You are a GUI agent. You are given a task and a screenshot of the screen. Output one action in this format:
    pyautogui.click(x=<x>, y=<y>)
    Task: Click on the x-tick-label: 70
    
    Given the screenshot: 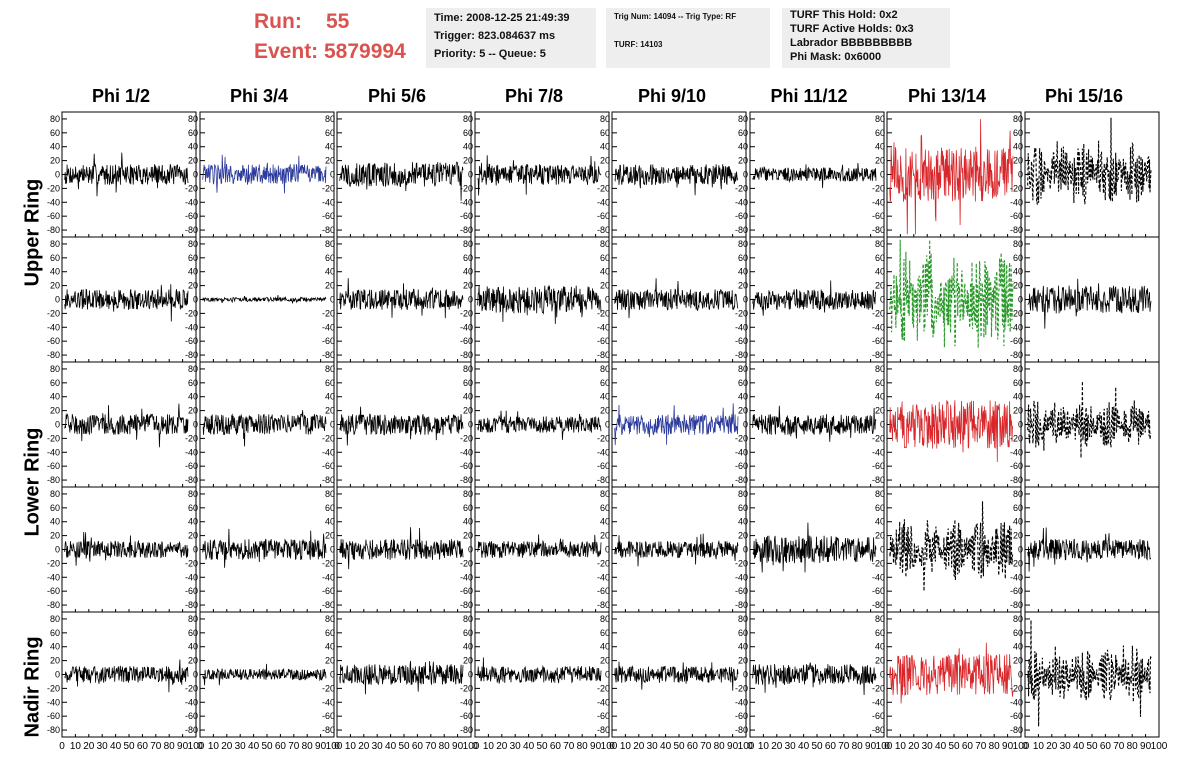 What is the action you would take?
    pyautogui.click(x=156, y=746)
    